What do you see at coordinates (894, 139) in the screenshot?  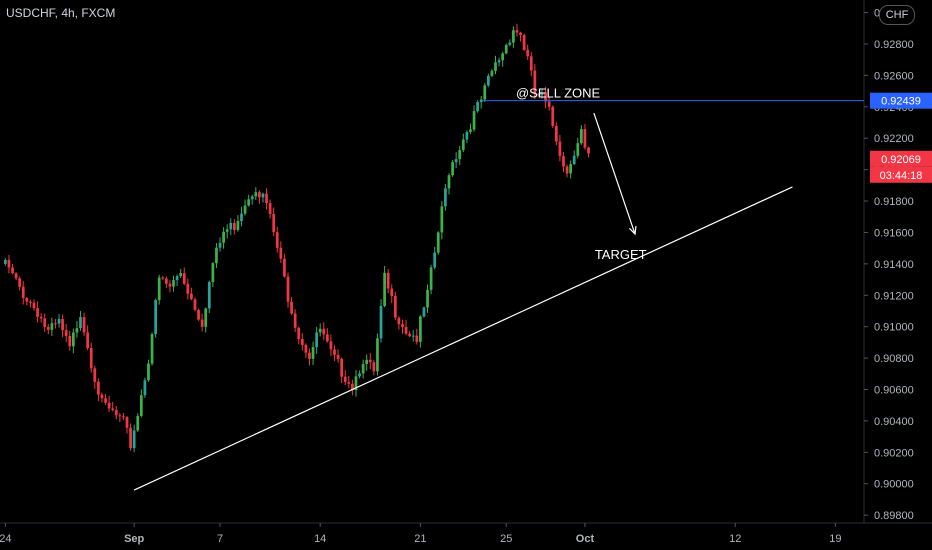 I see `price-tick-label: 0.92200` at bounding box center [894, 139].